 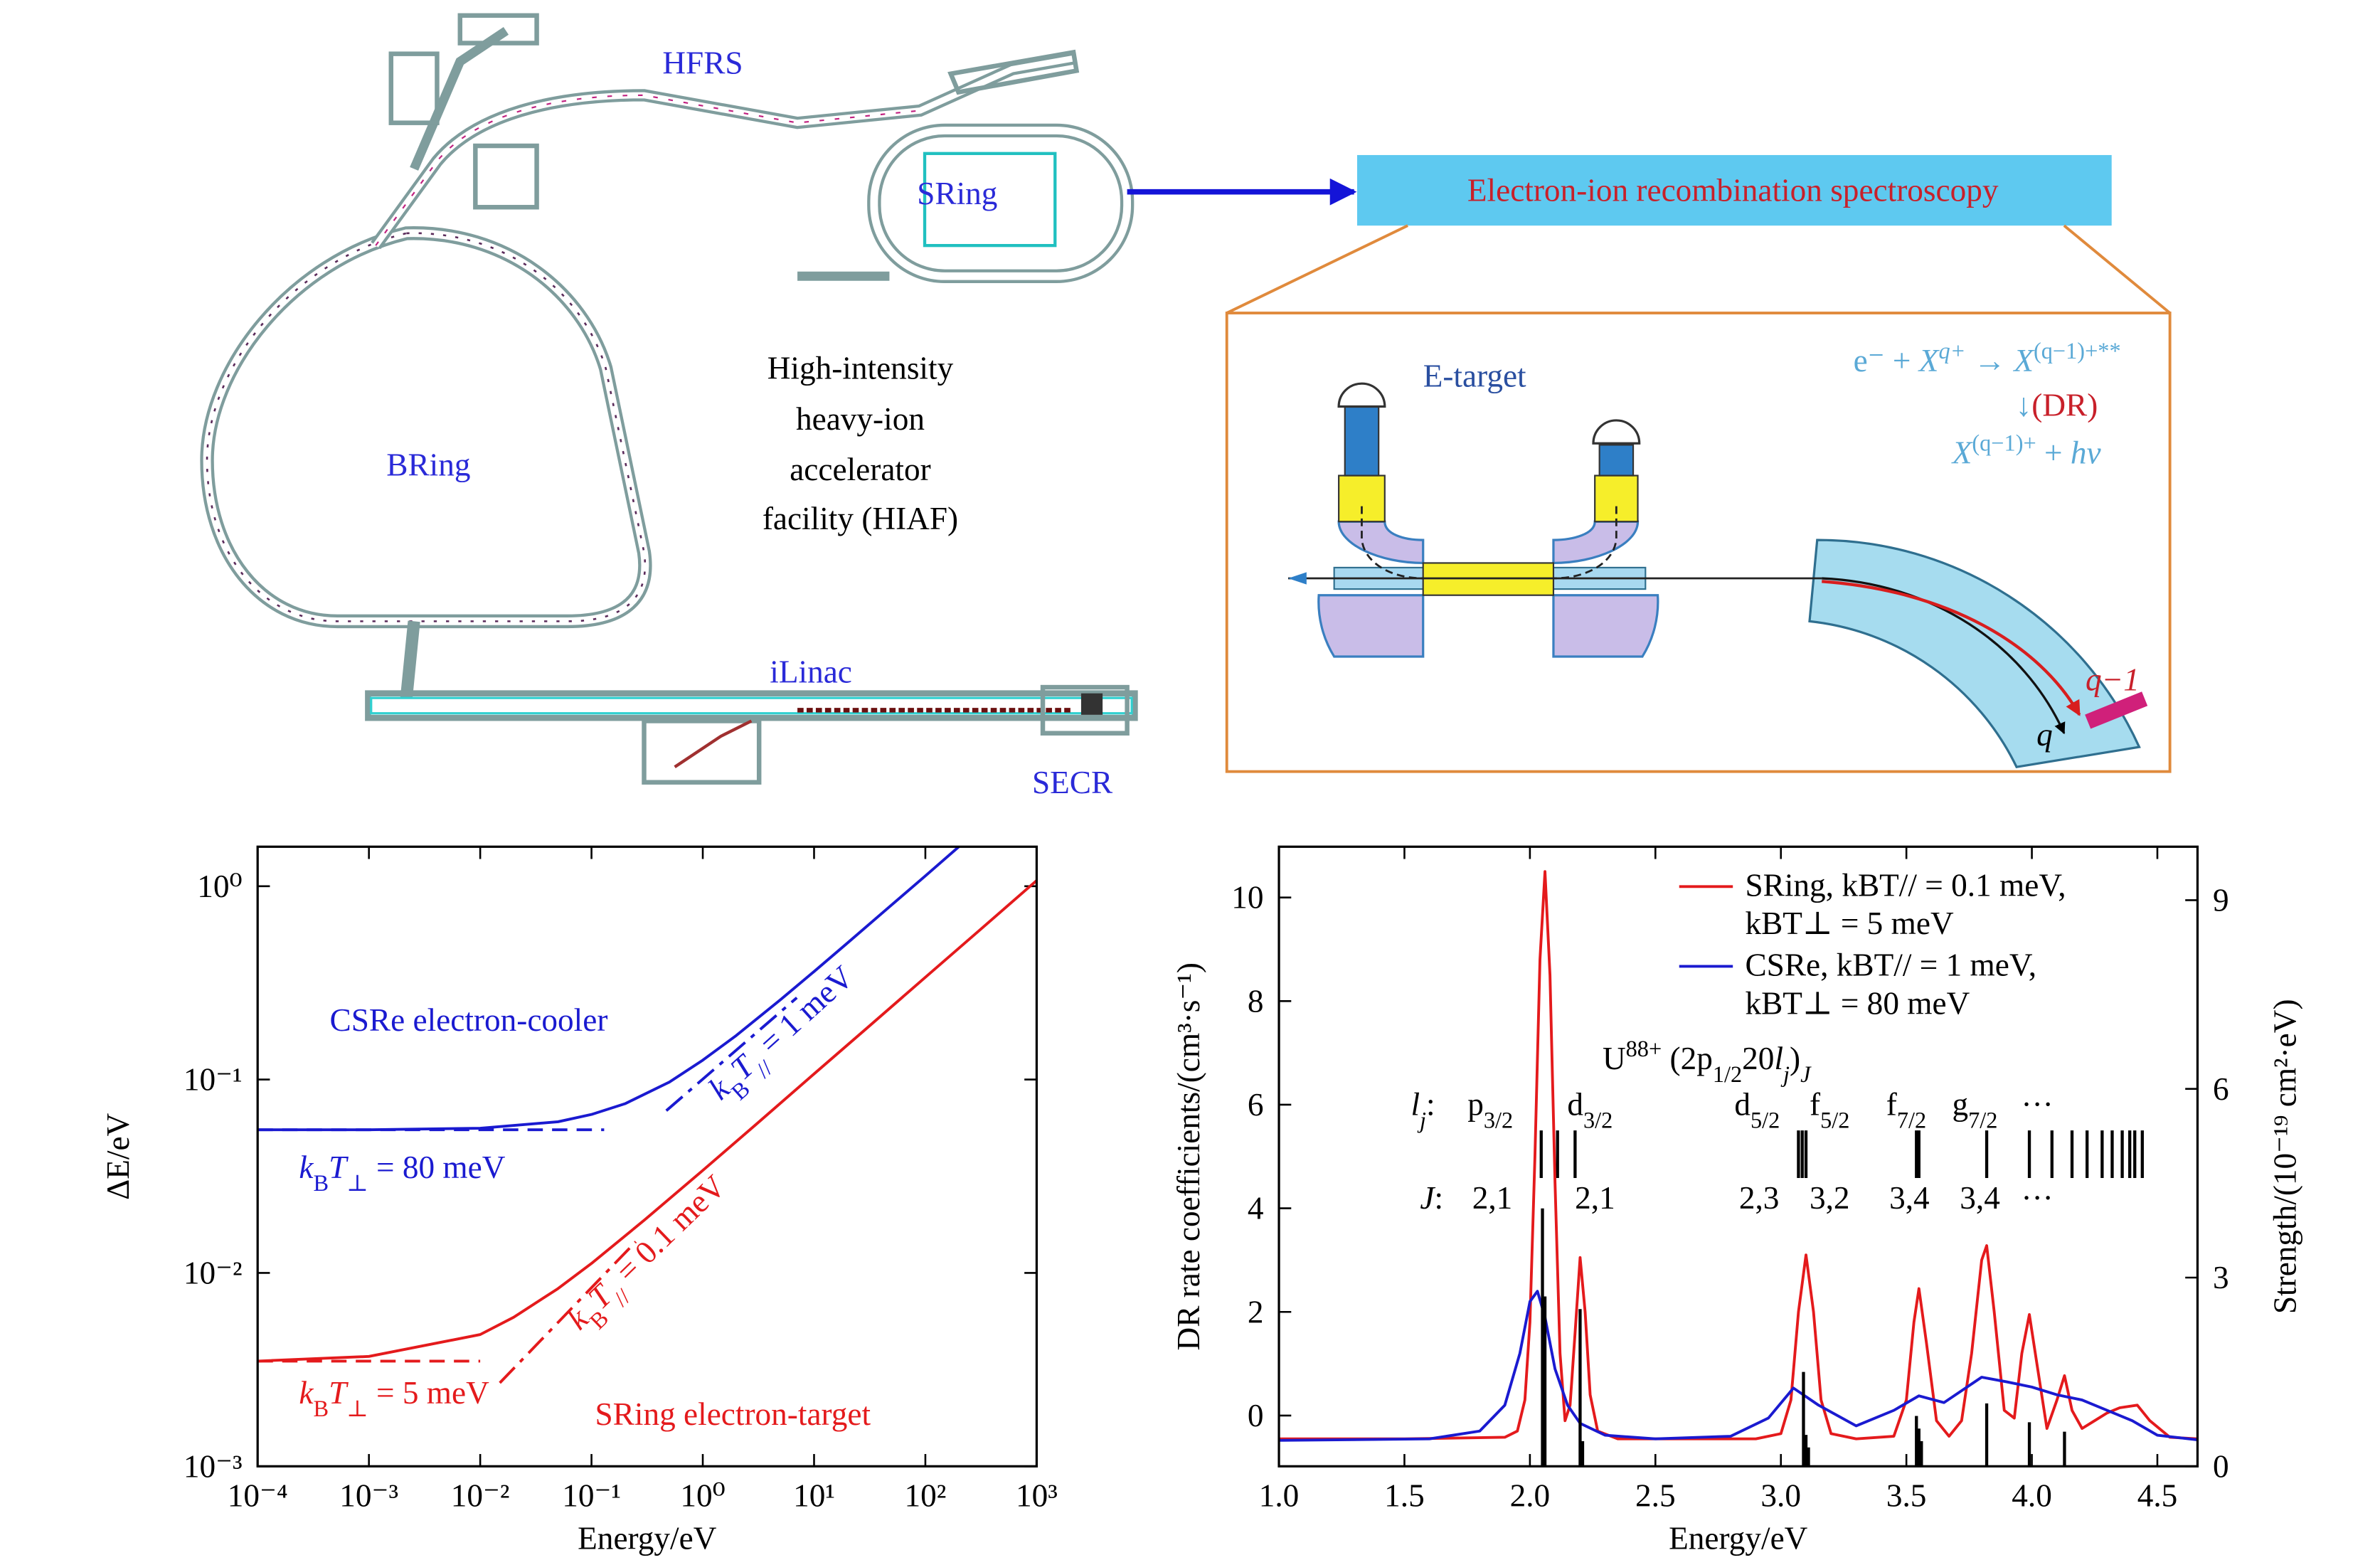 What do you see at coordinates (1905, 904) in the screenshot?
I see `legend-label: SRing, kBT// = 0.1 meV, kBT⊥ = 5 meV` at bounding box center [1905, 904].